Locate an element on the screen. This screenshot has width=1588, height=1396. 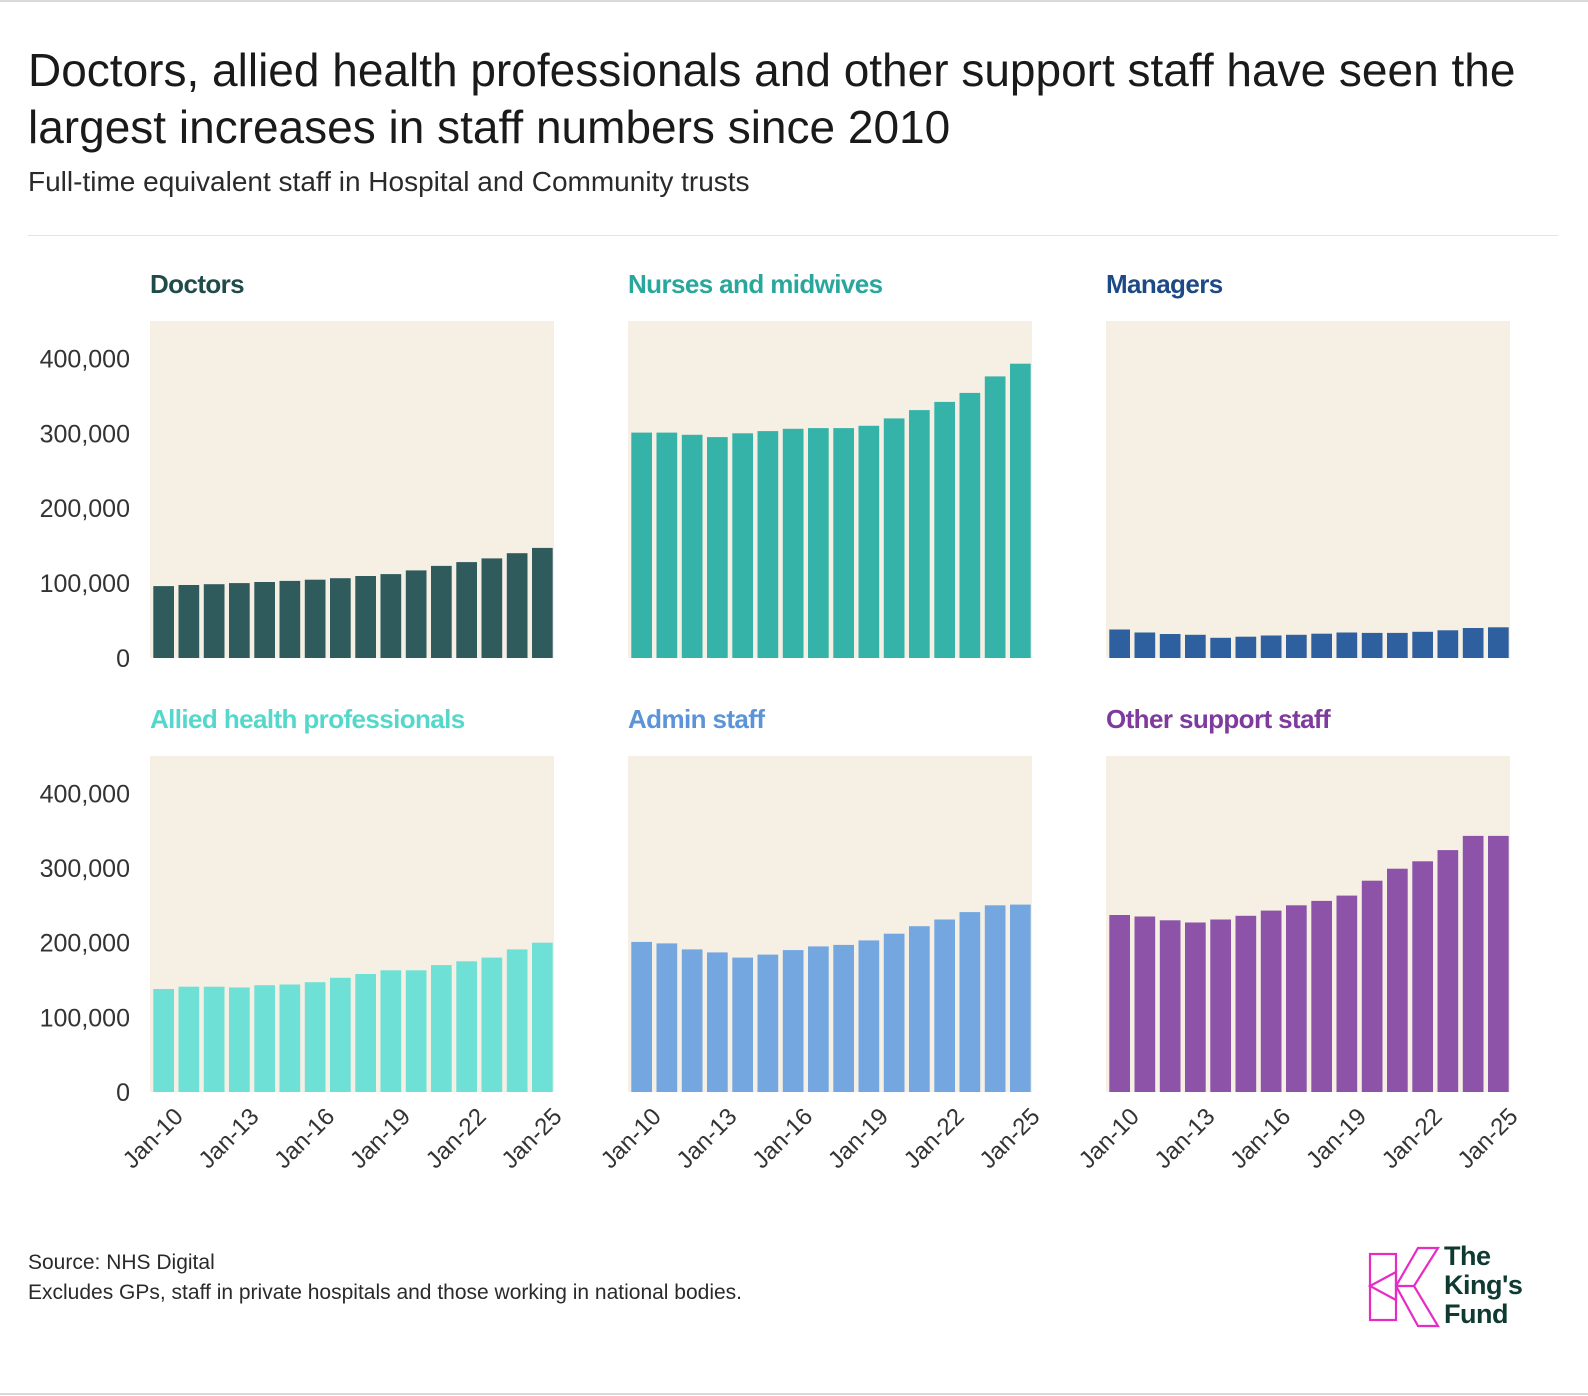
logo-line-3: Fund is located at coordinates (1476, 1314).